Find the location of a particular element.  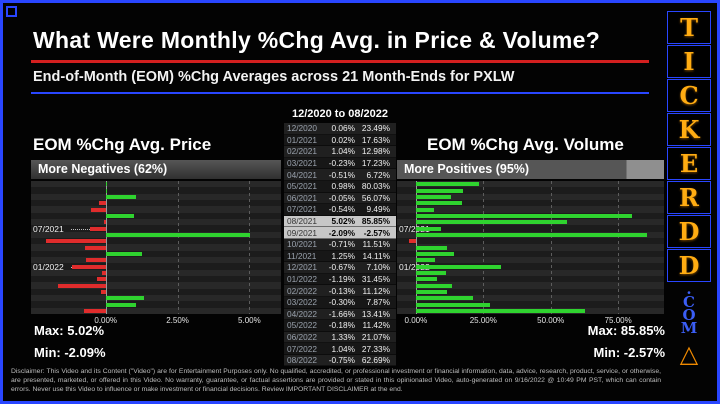

table-row: 04/2022 -1.66% 13.41% is located at coordinates (340, 314).